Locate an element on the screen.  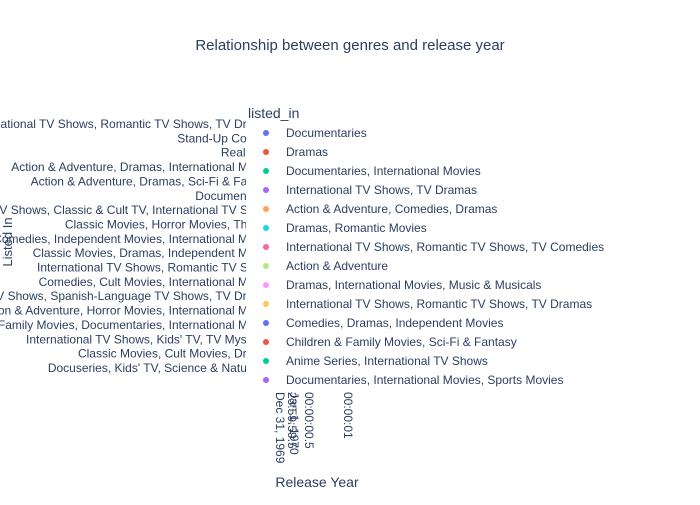
legend-label: Documentaries is located at coordinates (326, 133).